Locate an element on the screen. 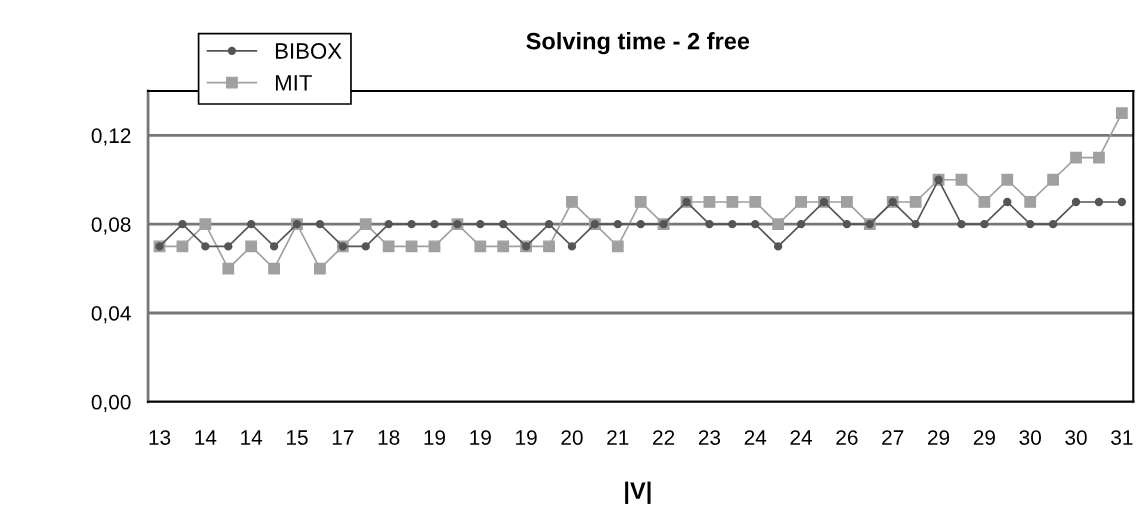  x-tick-label: 23 is located at coordinates (709, 437).